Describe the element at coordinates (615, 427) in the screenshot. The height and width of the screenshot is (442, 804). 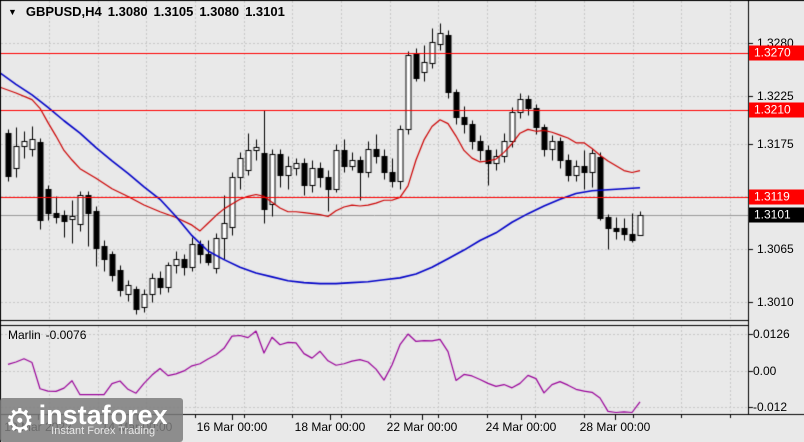
I see `time-tick-label: 28 Mar 00:00` at that location.